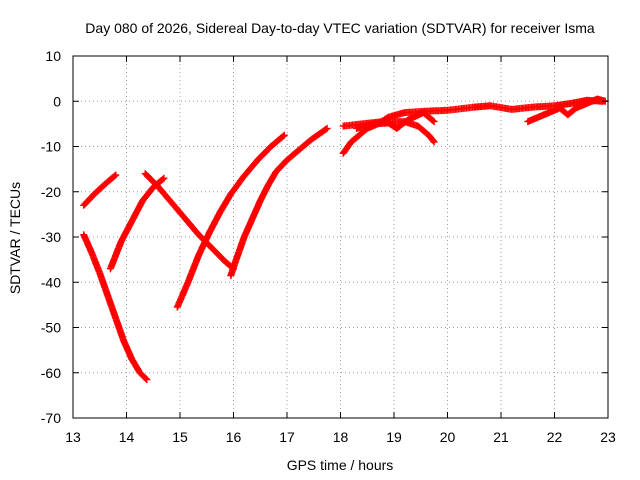  What do you see at coordinates (180, 437) in the screenshot?
I see `x-tick-label: 15` at bounding box center [180, 437].